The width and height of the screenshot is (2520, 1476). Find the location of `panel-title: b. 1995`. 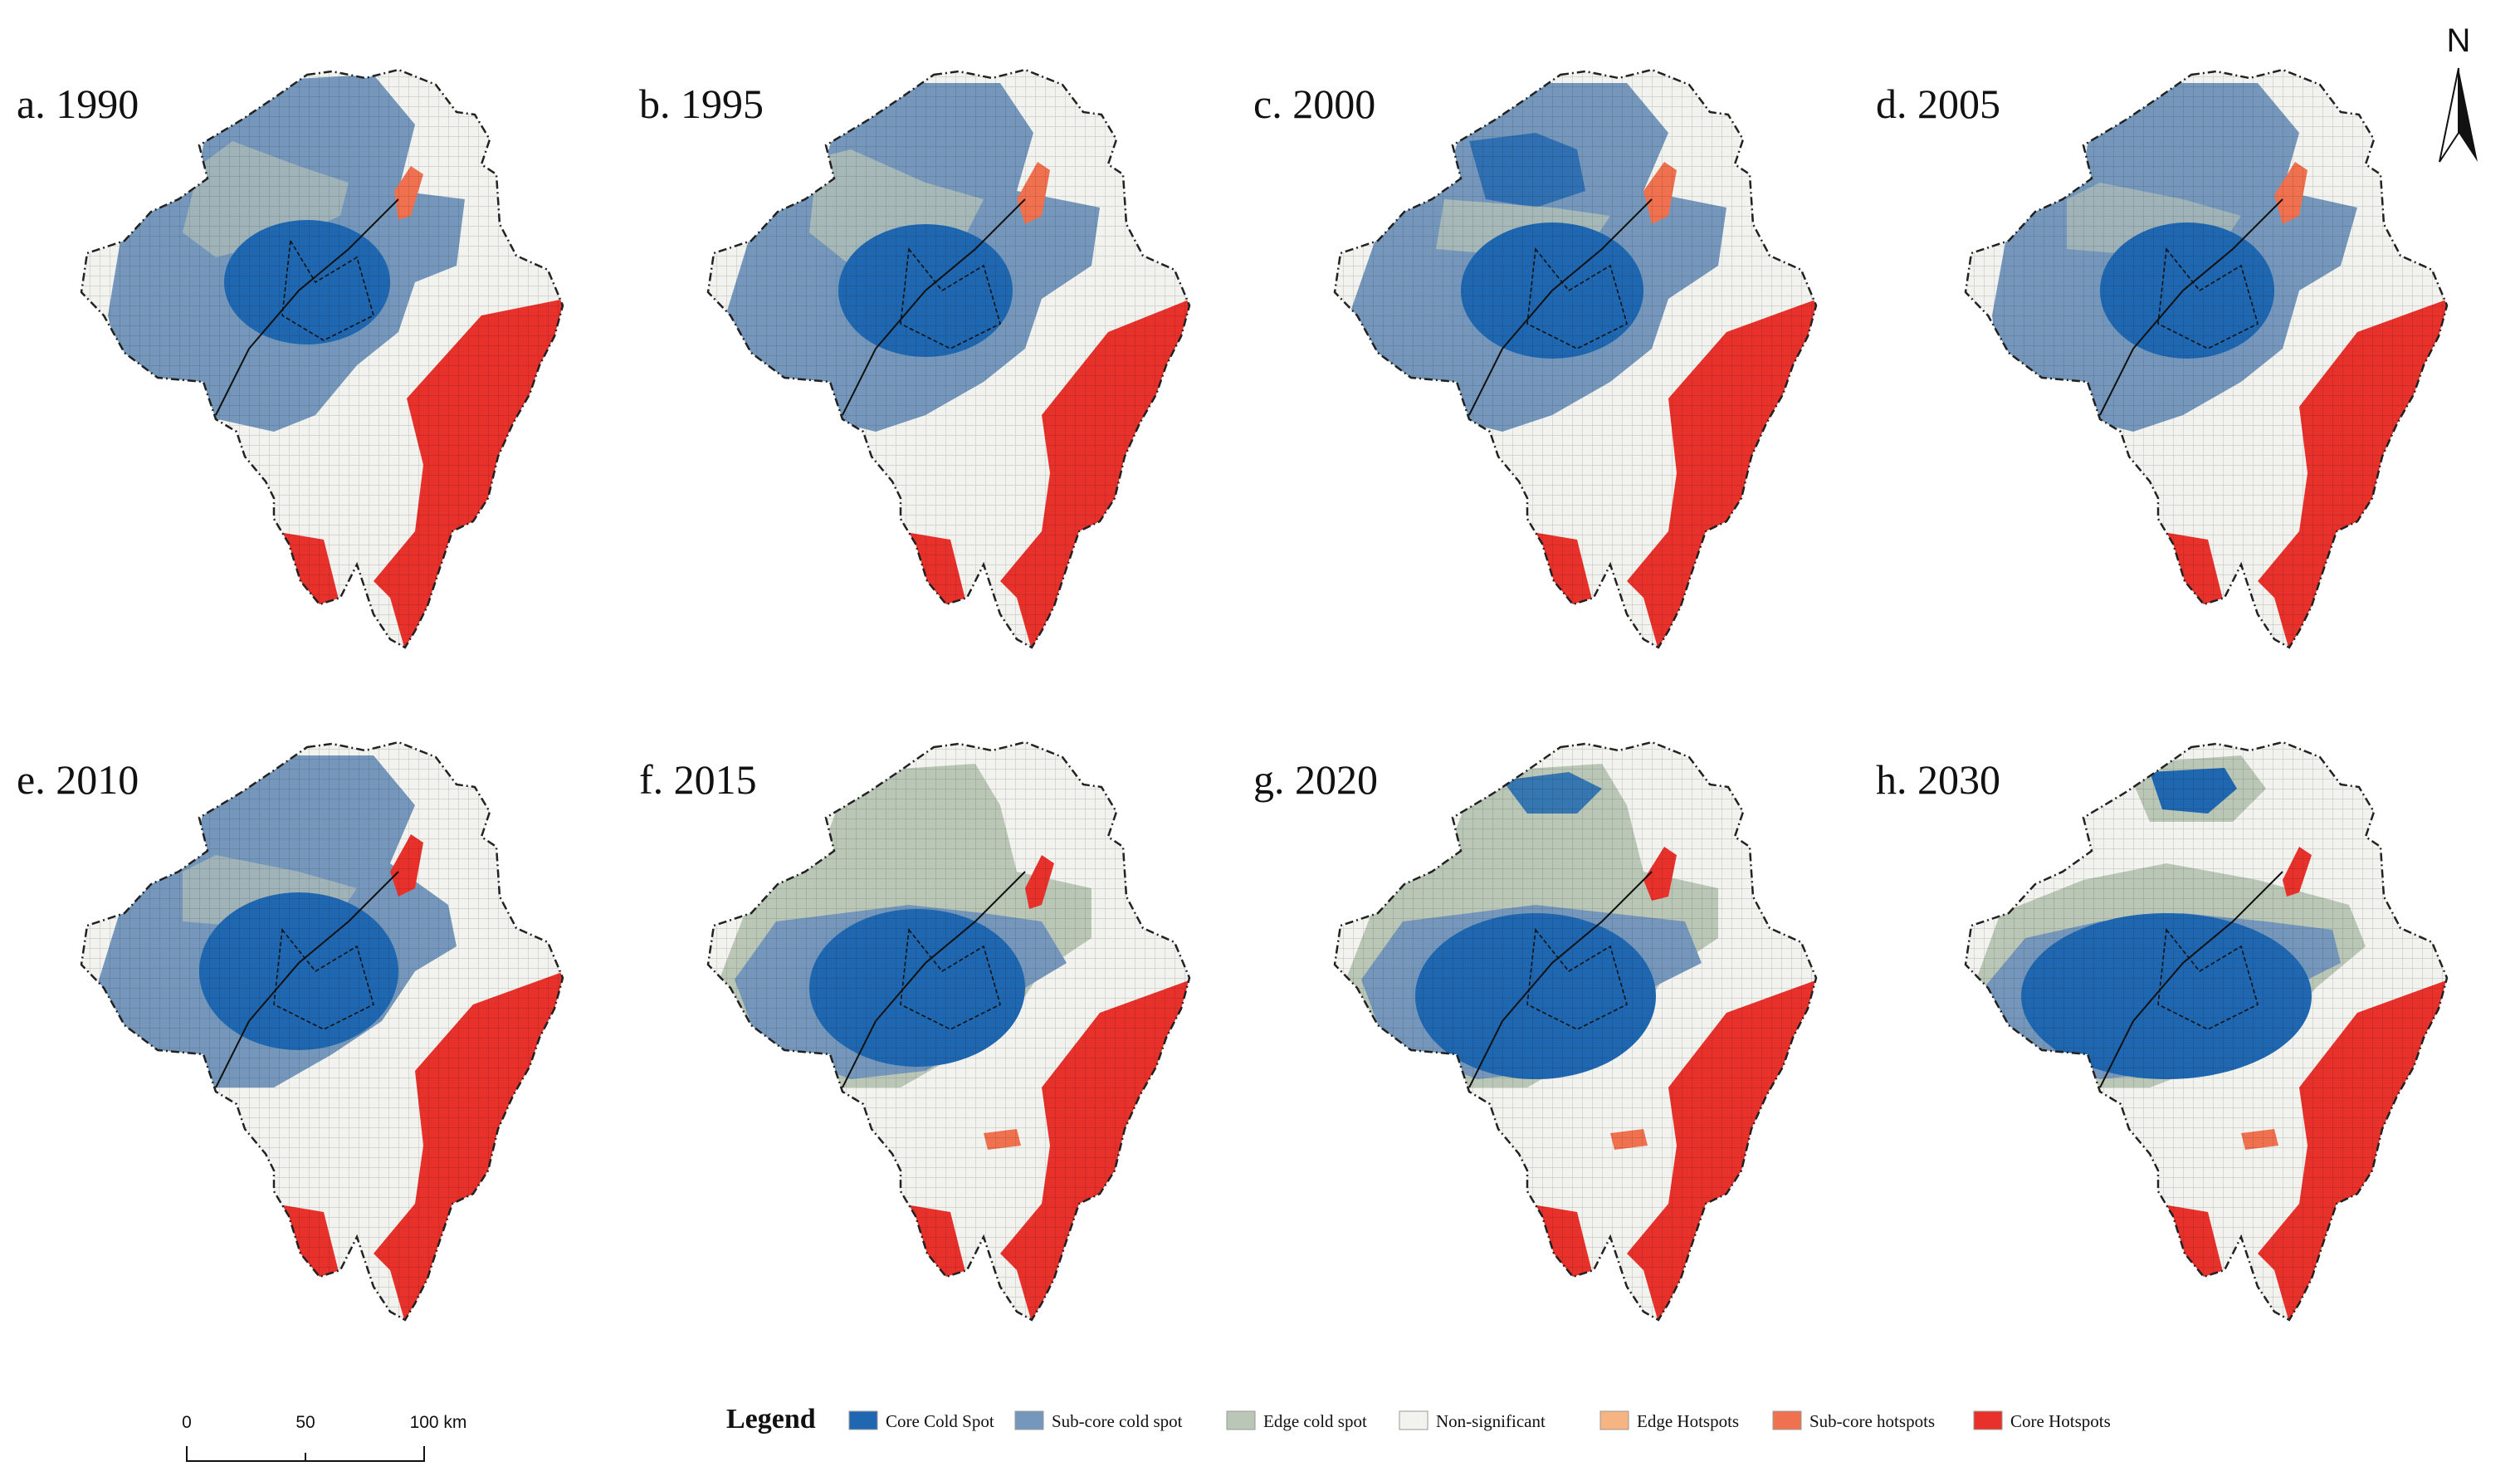

panel-title: b. 1995 is located at coordinates (701, 104).